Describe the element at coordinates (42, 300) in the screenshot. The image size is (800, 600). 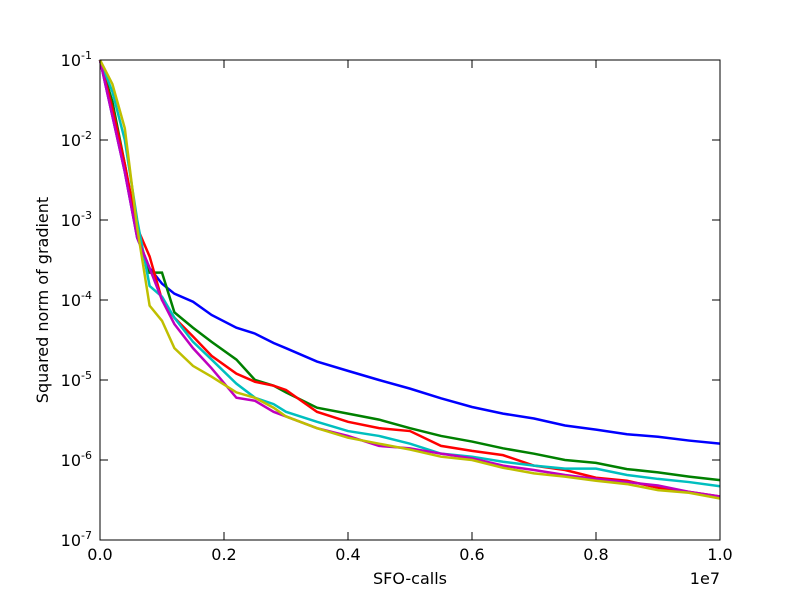
I see `y-axis-label: Squared norm of gradient` at that location.